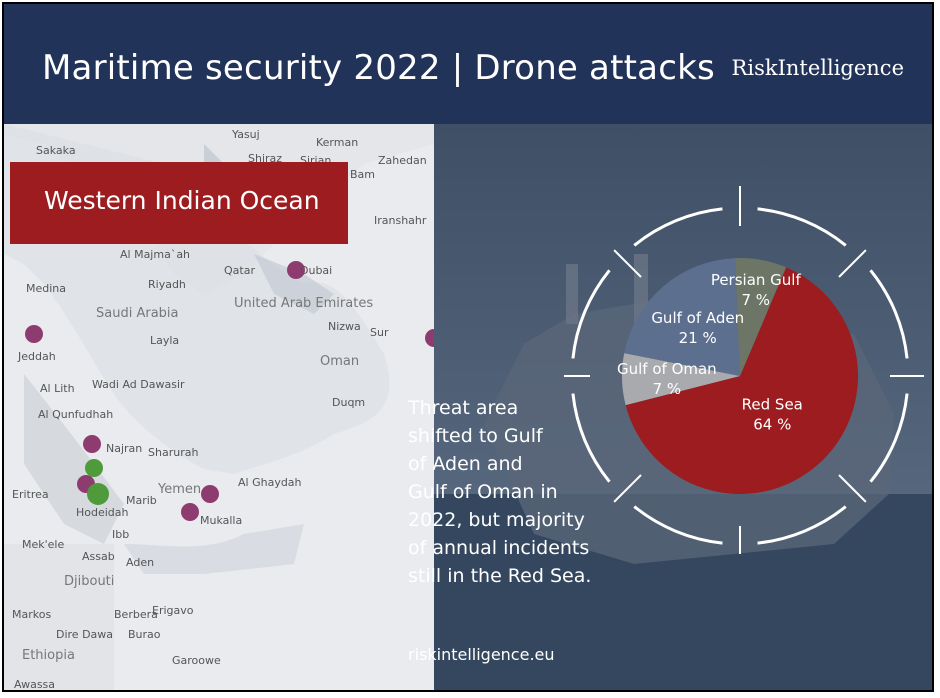 Image resolution: width=940 pixels, height=698 pixels. What do you see at coordinates (43, 544) in the screenshot?
I see `place-label: Mek'ele` at bounding box center [43, 544].